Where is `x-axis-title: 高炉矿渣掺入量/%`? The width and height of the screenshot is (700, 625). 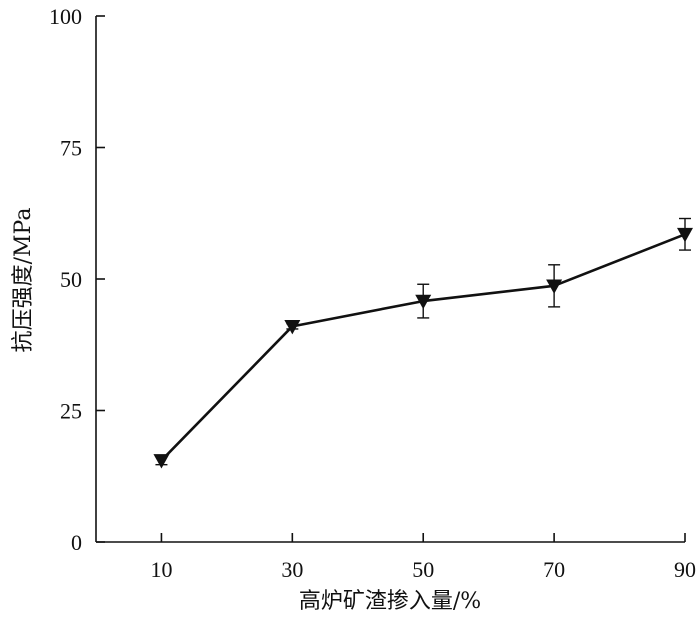 x-axis-title: 高炉矿渣掺入量/% is located at coordinates (390, 601).